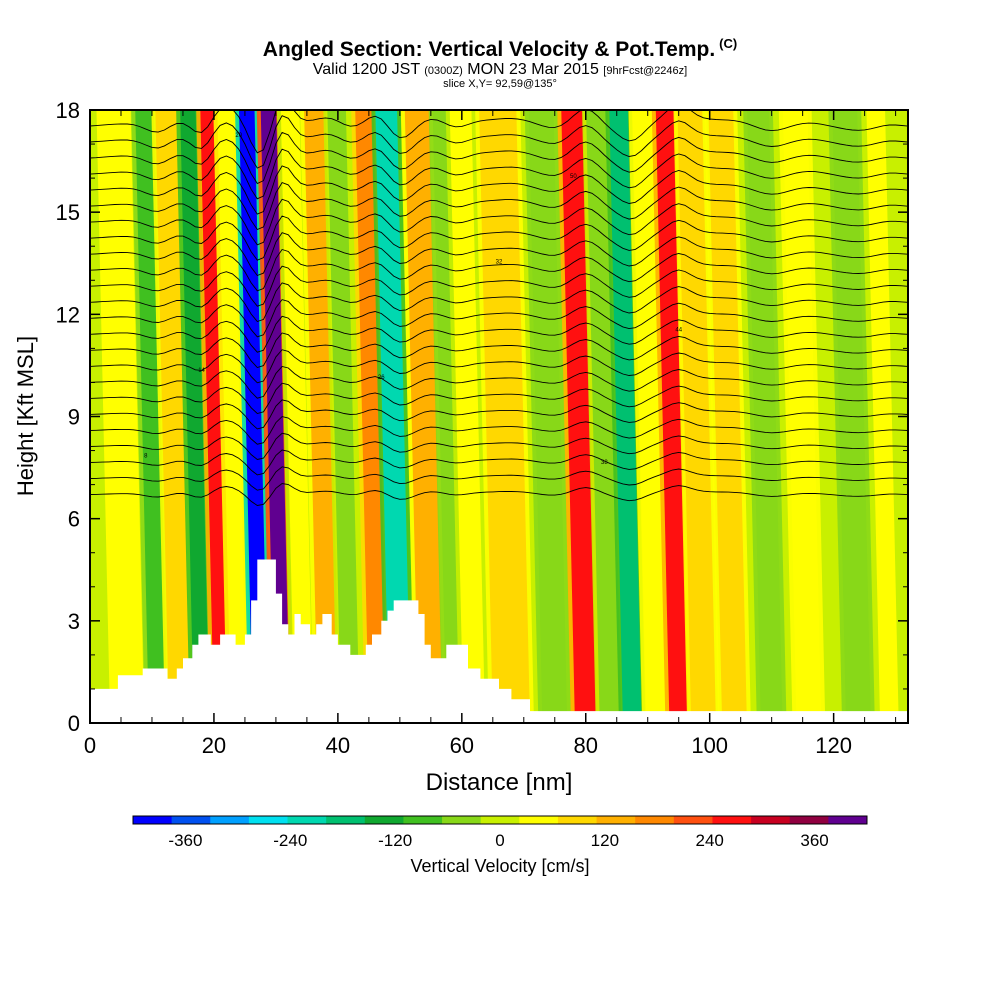 The height and width of the screenshot is (1000, 1000). I want to click on contour-label: 8, so click(146, 456).